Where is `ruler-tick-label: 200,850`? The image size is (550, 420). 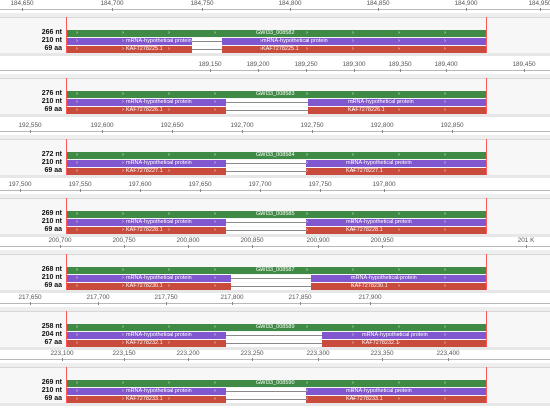
ruler-tick-label: 200,850 is located at coordinates (252, 240).